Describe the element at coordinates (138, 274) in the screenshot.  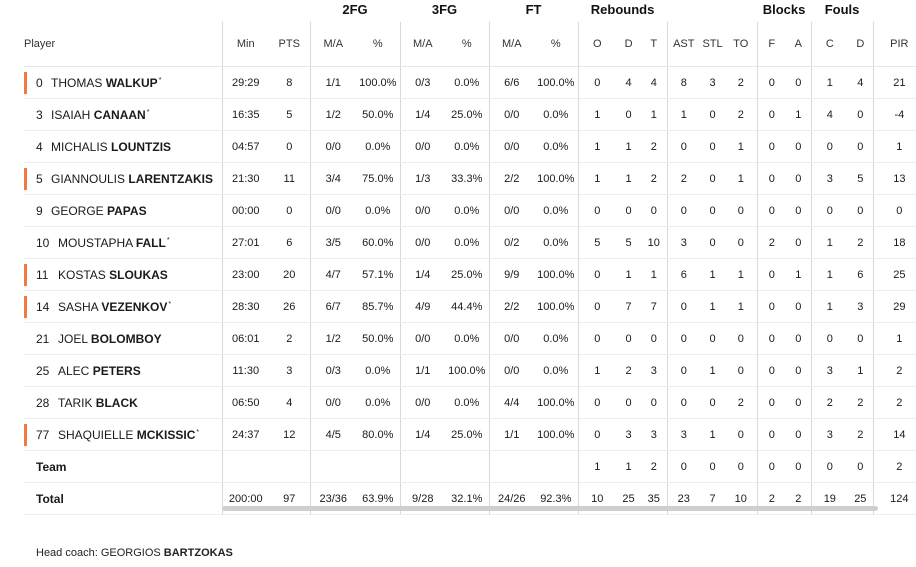
I see `player-last-name: SLOUKAS` at that location.